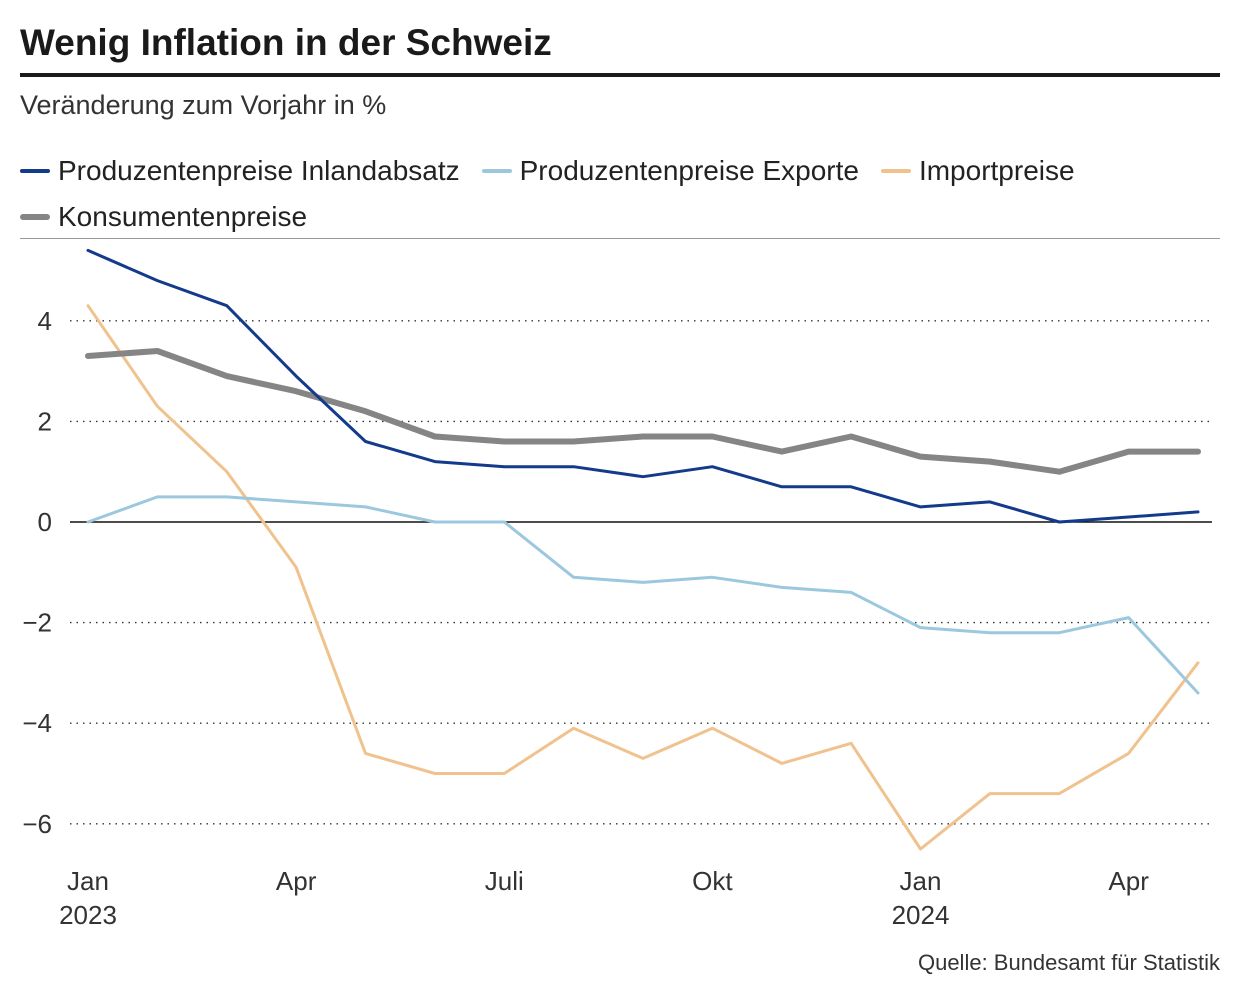 The height and width of the screenshot is (996, 1240). Describe the element at coordinates (496, 171) in the screenshot. I see `legend-swatch-exporte` at that location.